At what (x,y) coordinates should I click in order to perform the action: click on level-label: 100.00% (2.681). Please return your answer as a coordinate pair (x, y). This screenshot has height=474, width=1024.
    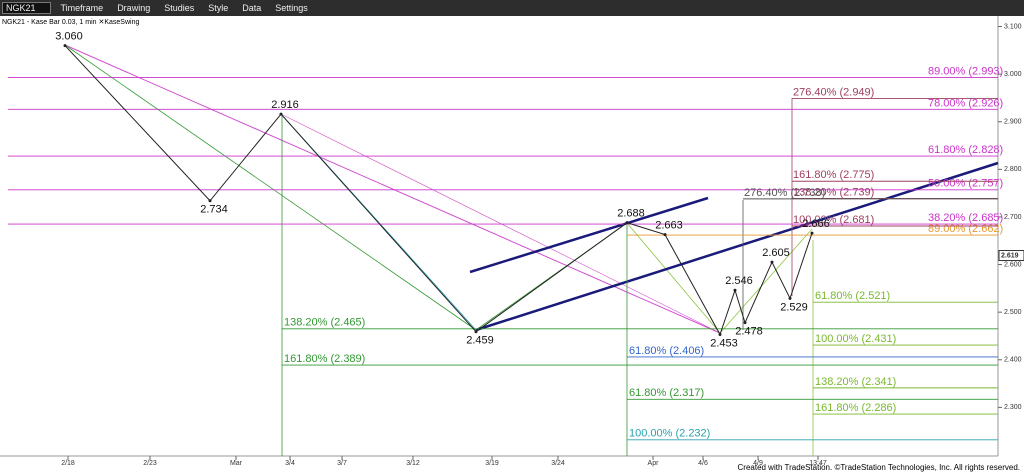
    Looking at the image, I should click on (833, 220).